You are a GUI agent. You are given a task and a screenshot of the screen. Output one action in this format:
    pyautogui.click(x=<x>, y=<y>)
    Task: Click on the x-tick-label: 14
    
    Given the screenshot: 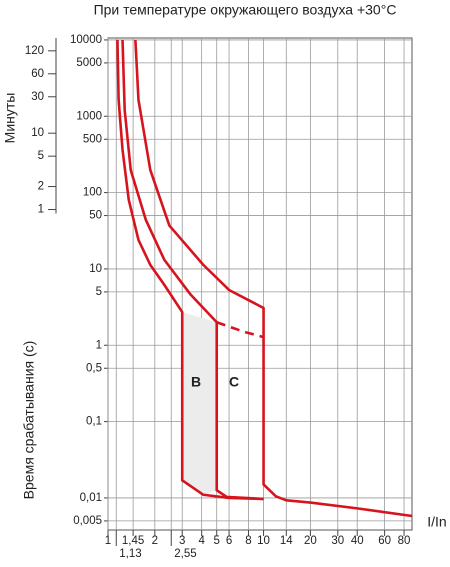 What is the action you would take?
    pyautogui.click(x=286, y=541)
    